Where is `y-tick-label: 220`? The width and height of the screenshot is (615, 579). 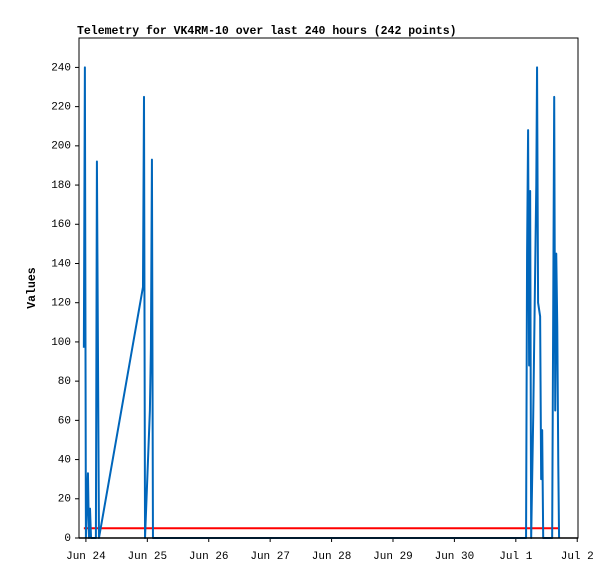
y-tick-label: 220 is located at coordinates (61, 108).